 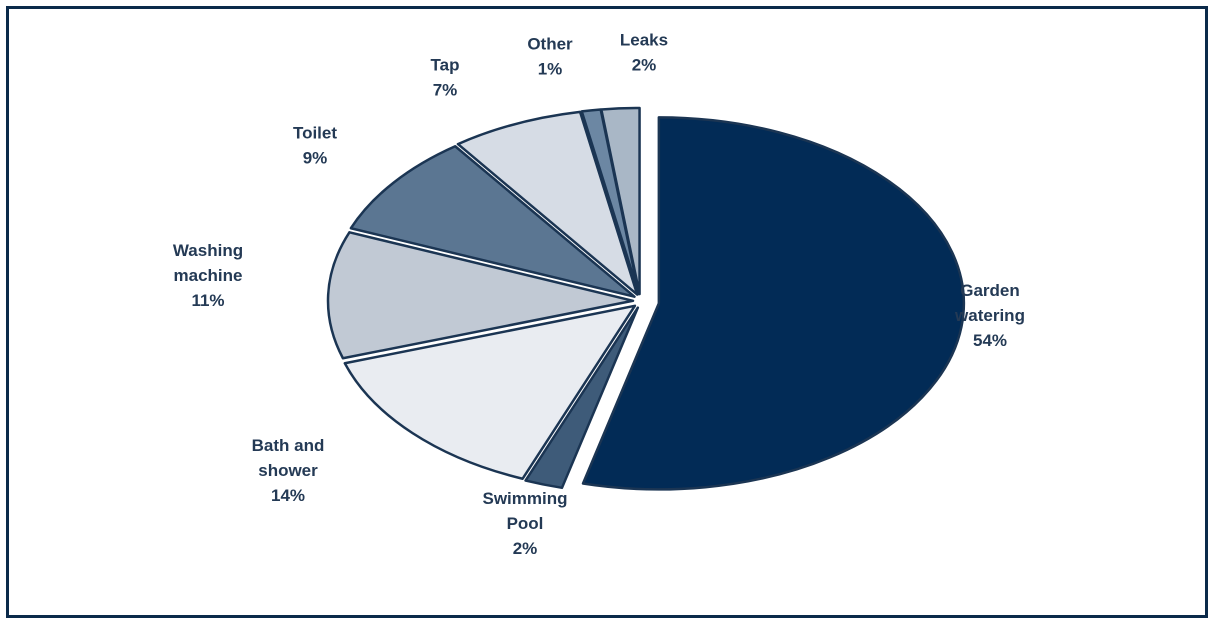 What do you see at coordinates (620, 201) in the screenshot?
I see `pie-slice-leaks` at bounding box center [620, 201].